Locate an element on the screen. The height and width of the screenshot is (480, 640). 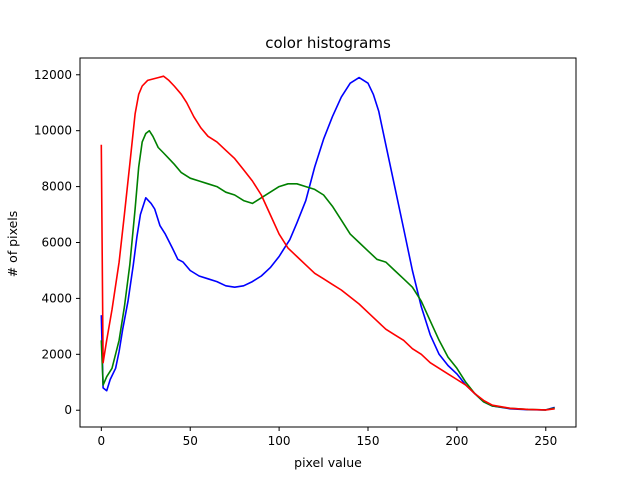
x-axis-ticks: 0 50 100 150 200 250 is located at coordinates (327, 437).